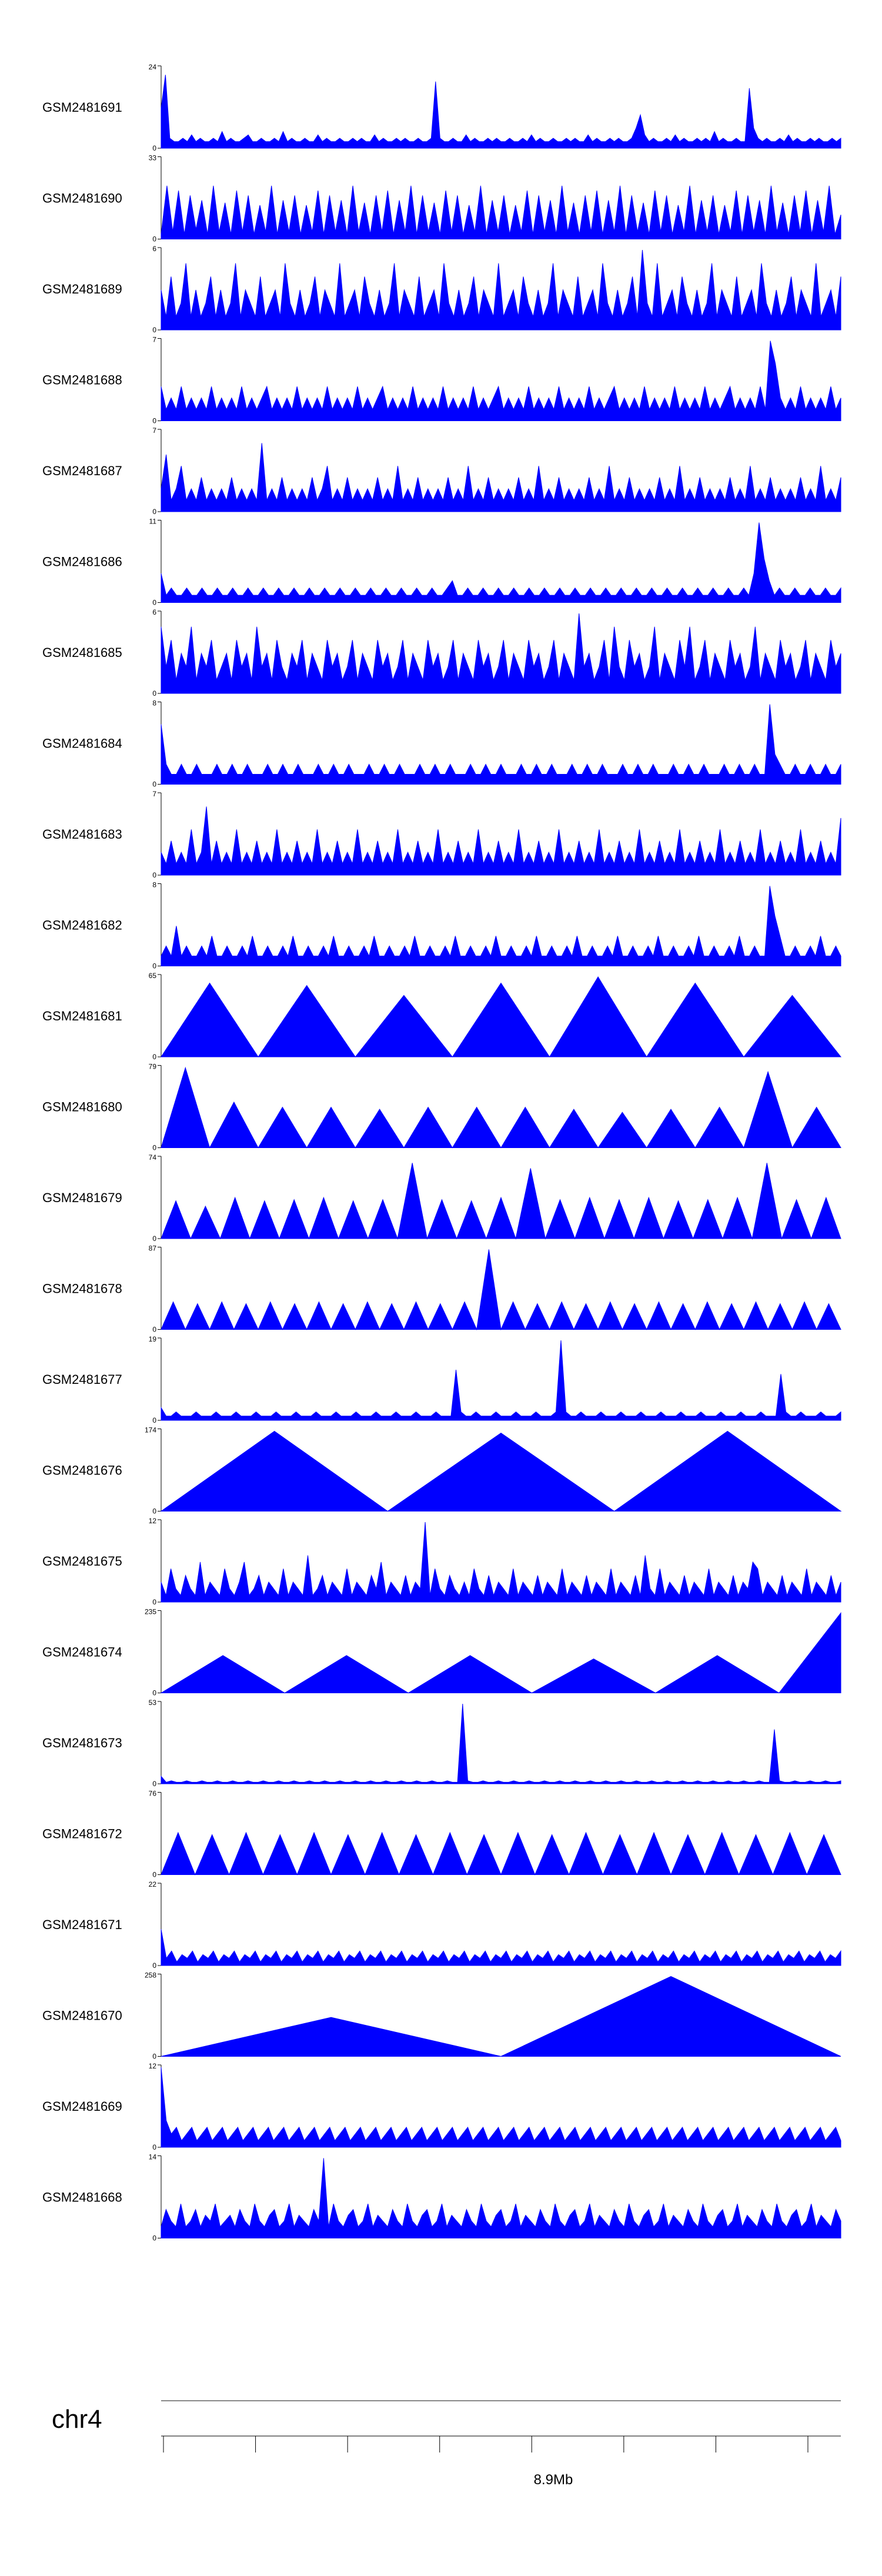 Image resolution: width=882 pixels, height=2576 pixels. I want to click on track-ymax-label: 24, so click(153, 67).